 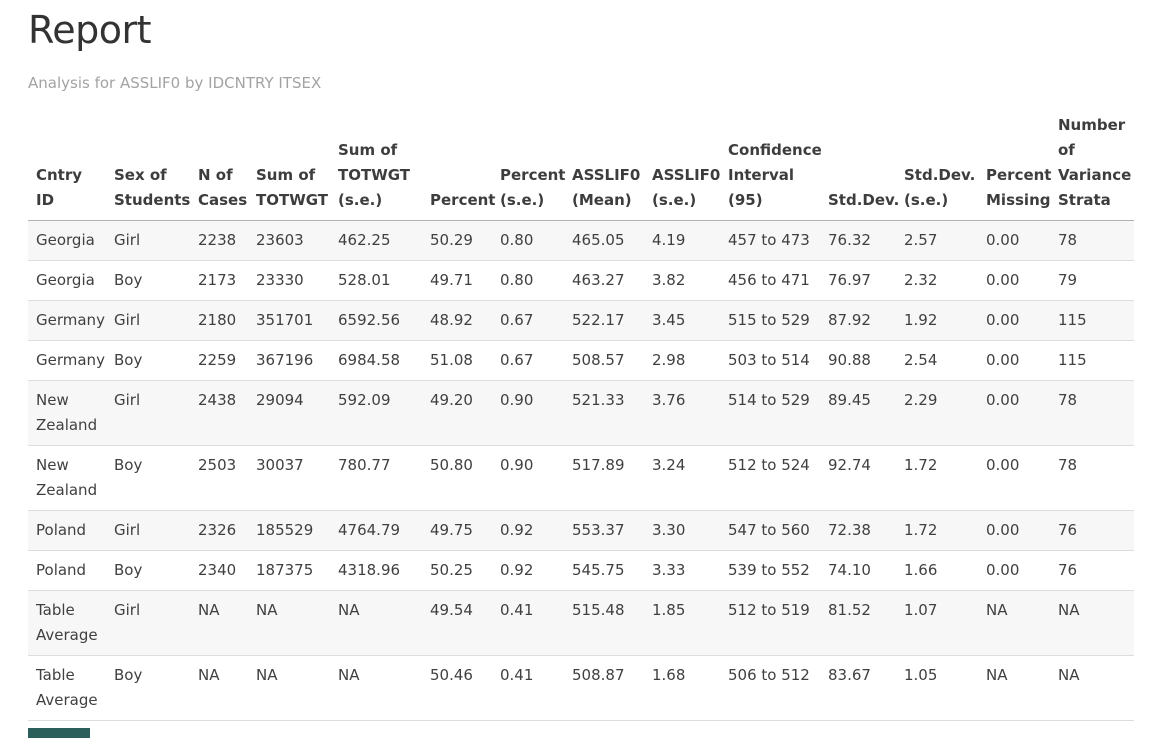 I want to click on table-cell: 3.33, so click(x=669, y=569).